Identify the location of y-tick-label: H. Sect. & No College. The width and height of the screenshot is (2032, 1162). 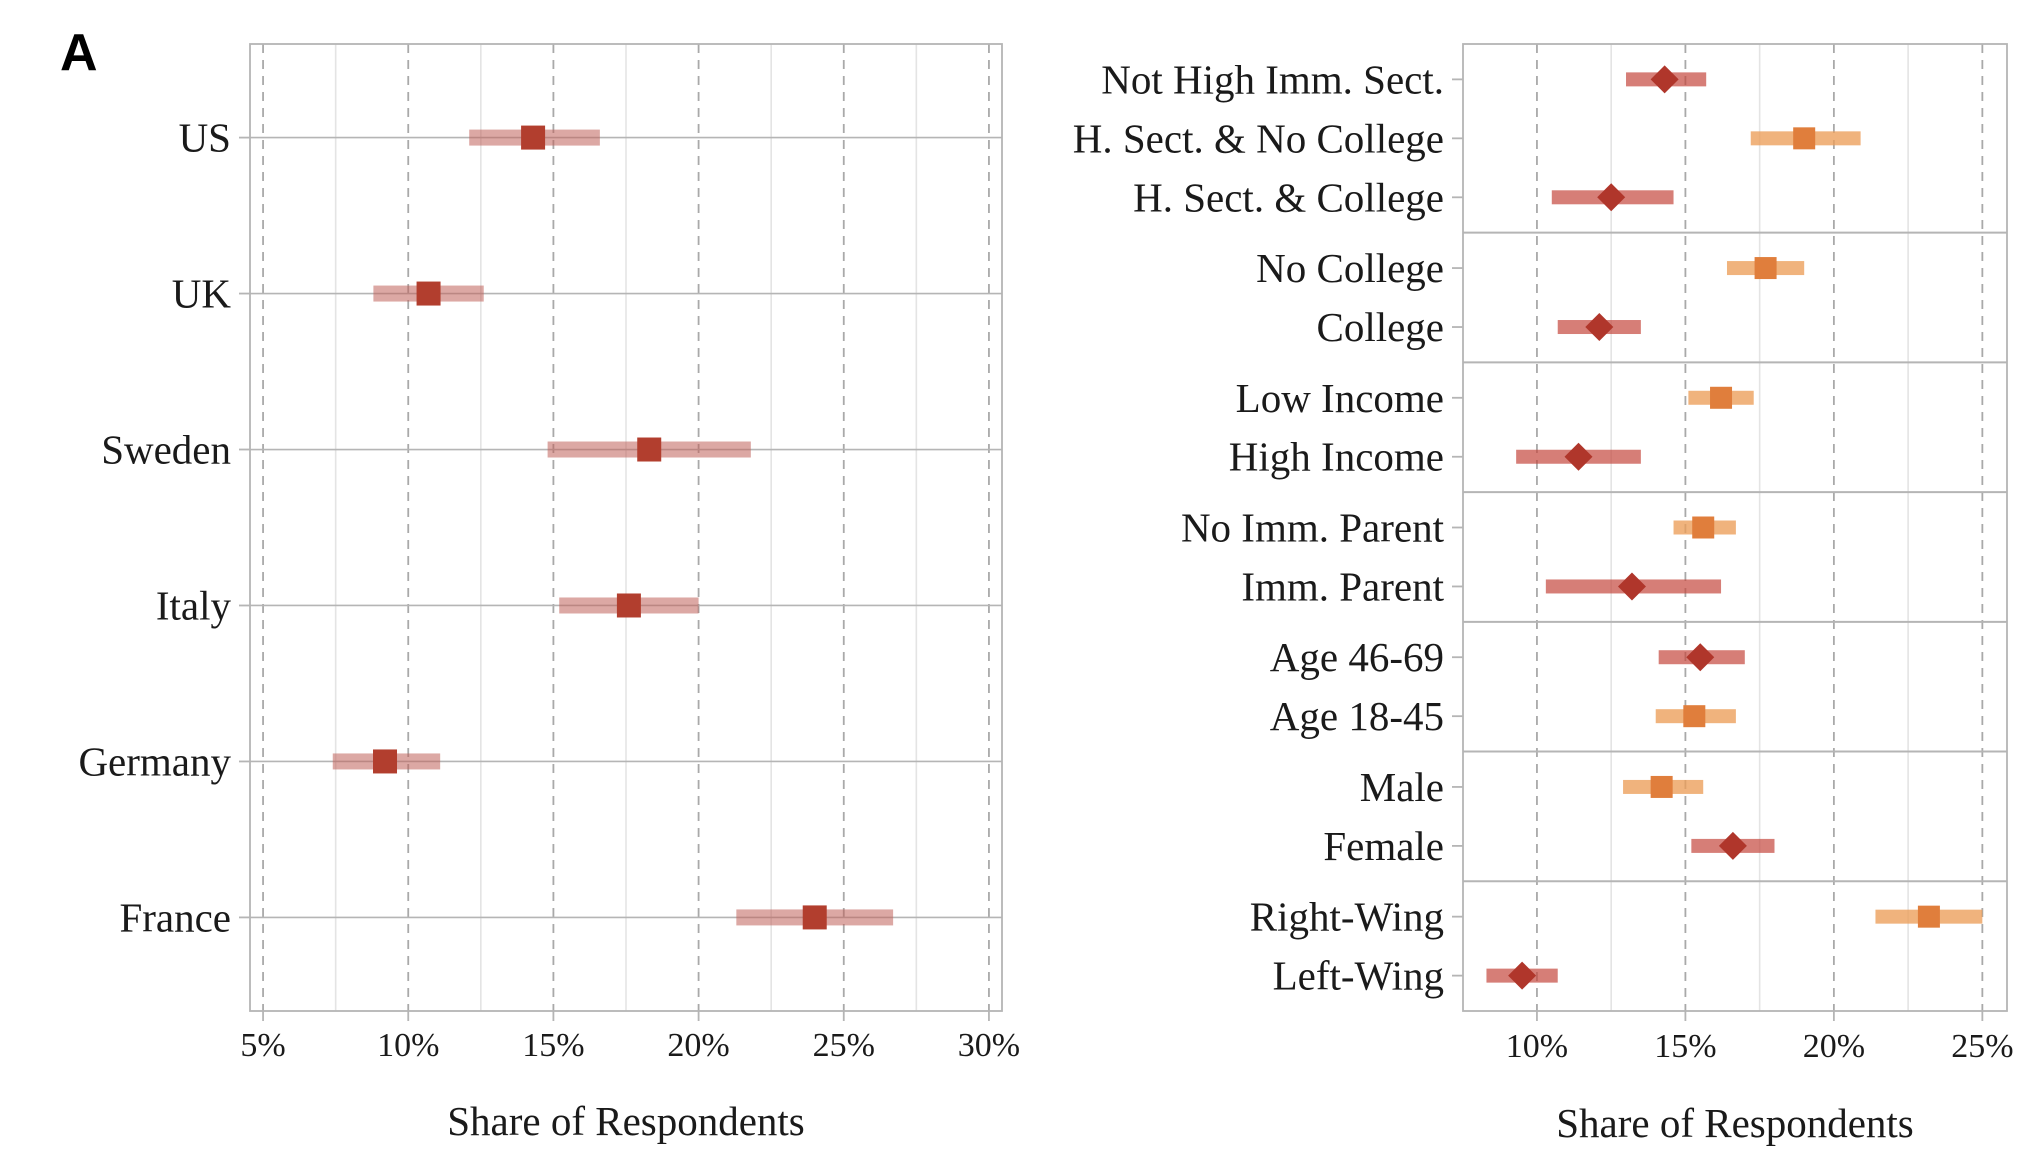
(1258, 138).